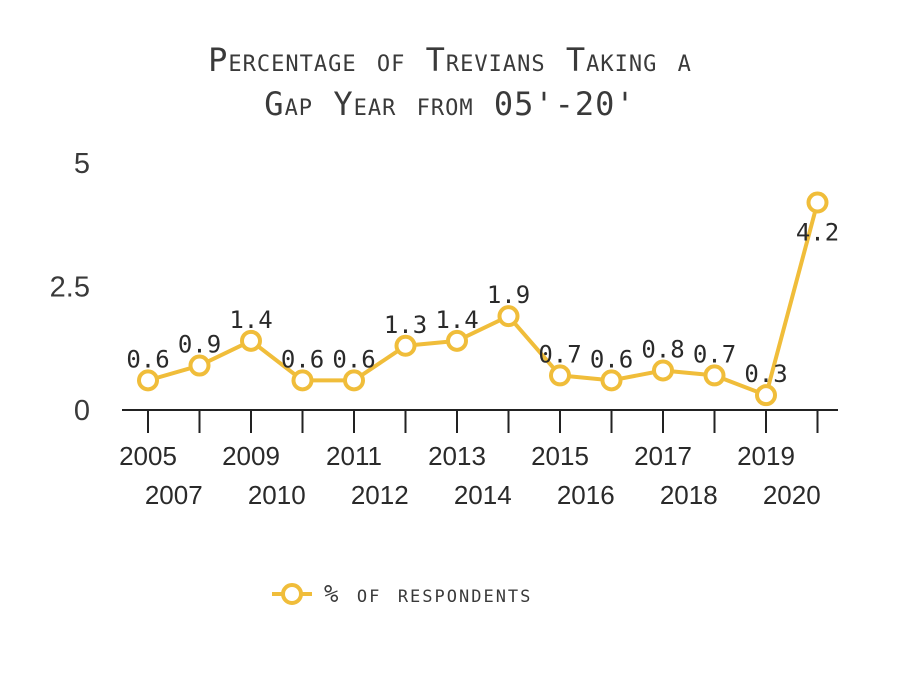  What do you see at coordinates (662, 349) in the screenshot?
I see `data-label: 0.8` at bounding box center [662, 349].